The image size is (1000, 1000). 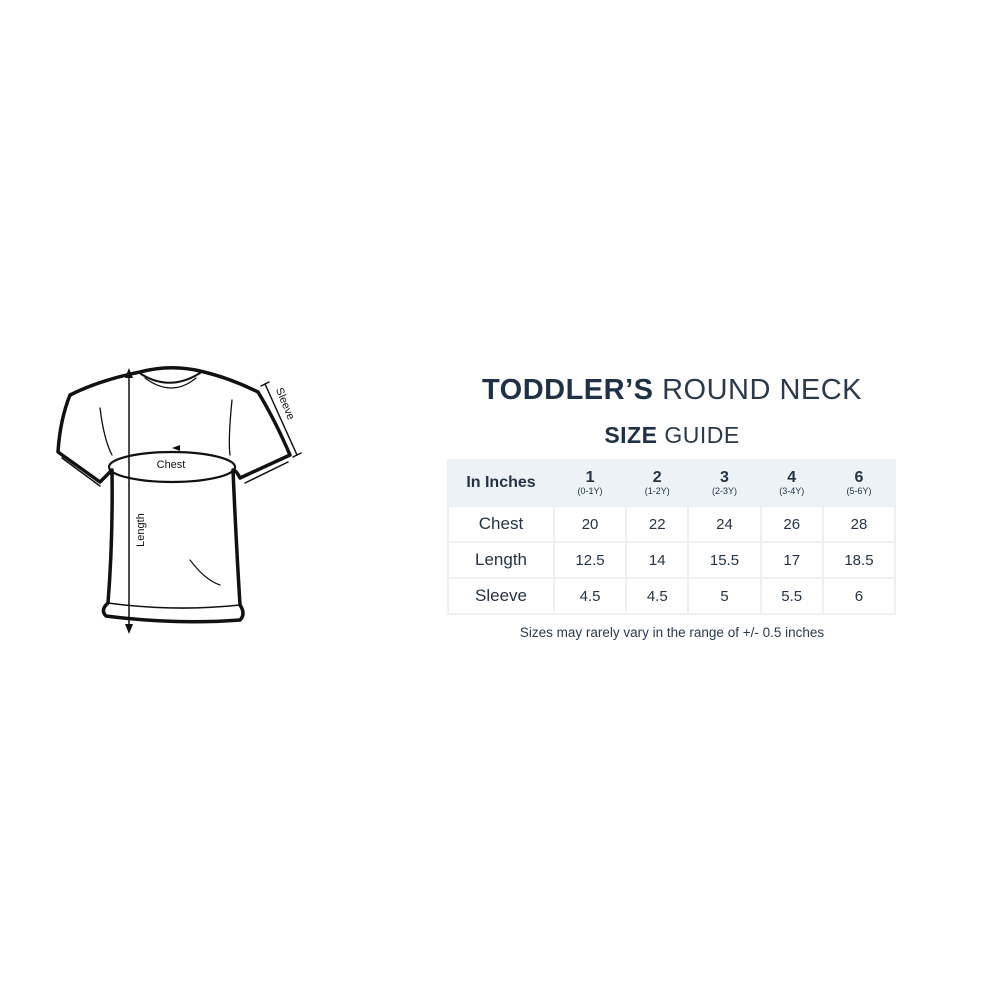 I want to click on page-title: TODDLER’S ROUND NECK, so click(x=672, y=390).